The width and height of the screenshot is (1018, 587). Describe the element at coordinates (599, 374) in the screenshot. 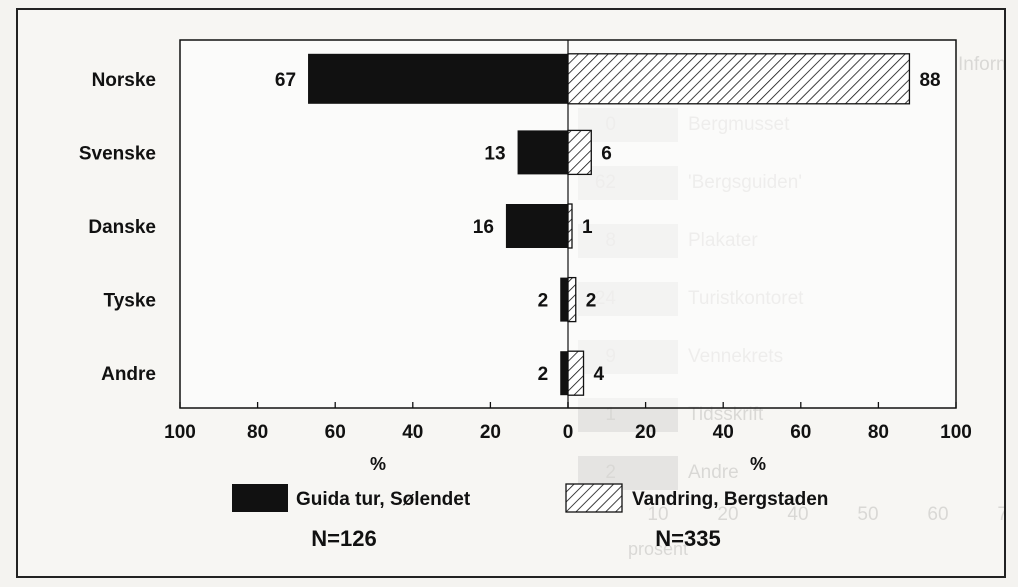

I see `value-label-right: 4` at that location.